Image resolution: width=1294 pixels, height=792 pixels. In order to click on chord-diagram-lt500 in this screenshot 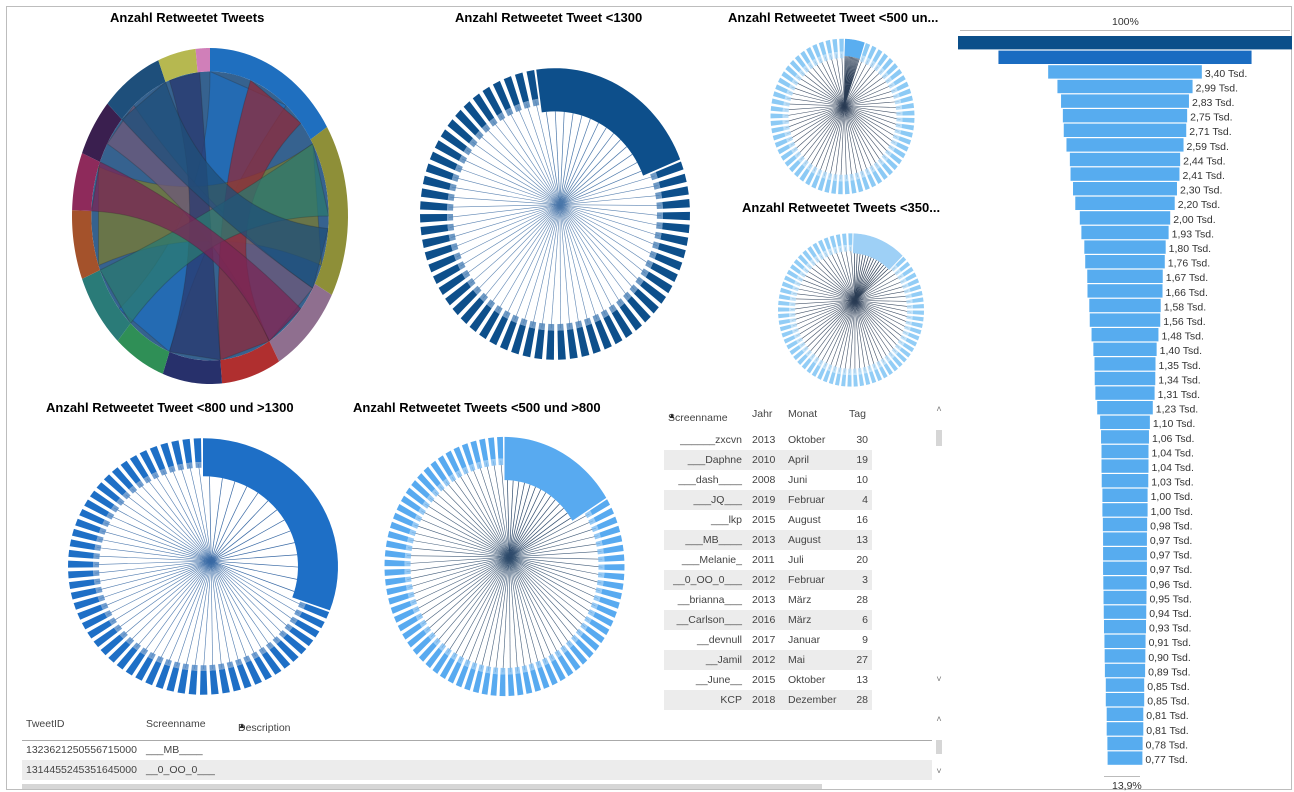, I will do `click(842, 112)`.